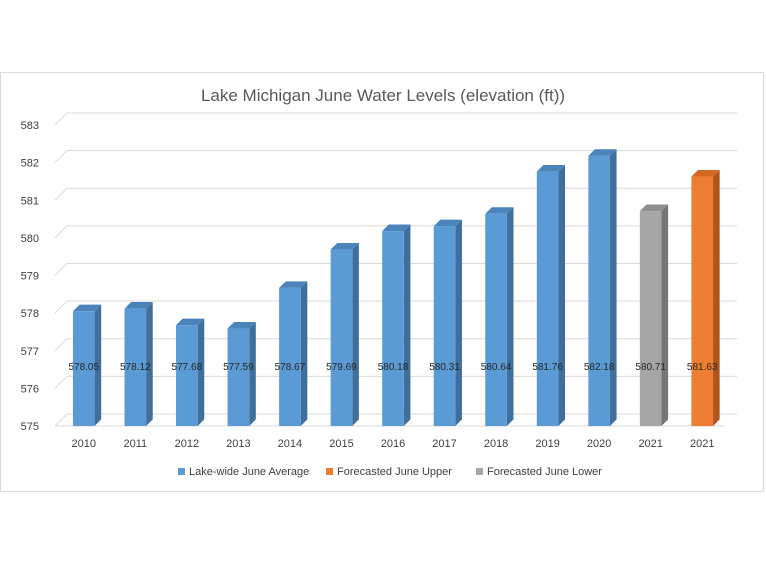  Describe the element at coordinates (444, 444) in the screenshot. I see `x-tick-label: 2017` at that location.